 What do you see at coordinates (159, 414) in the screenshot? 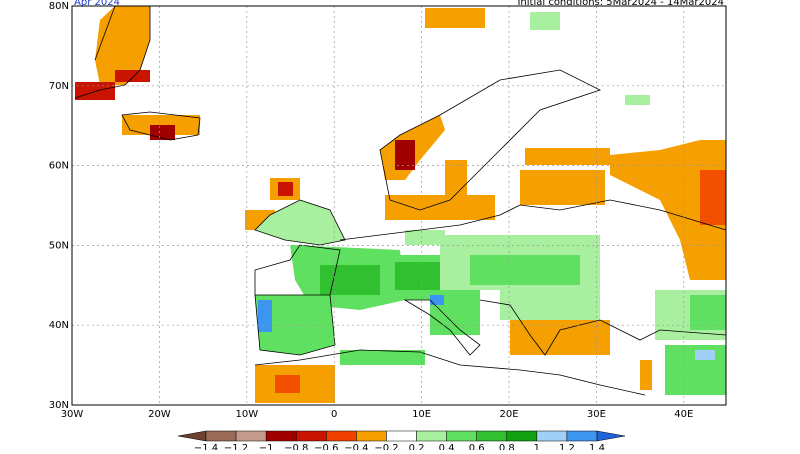
I see `lon-label: 20W` at bounding box center [159, 414].